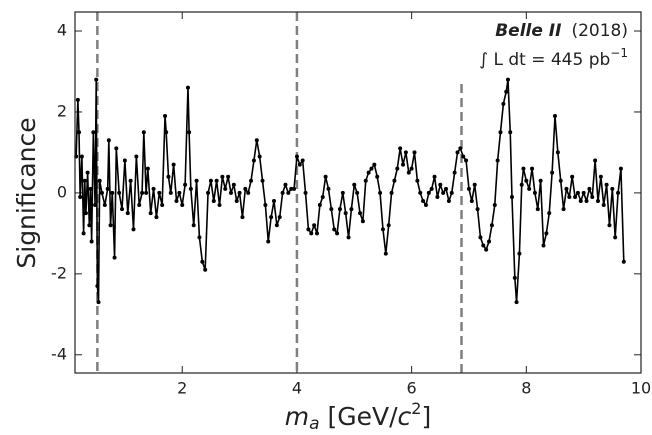 This screenshot has height=435, width=652. What do you see at coordinates (416, 408) in the screenshot?
I see `x-label-part: 2` at bounding box center [416, 408].